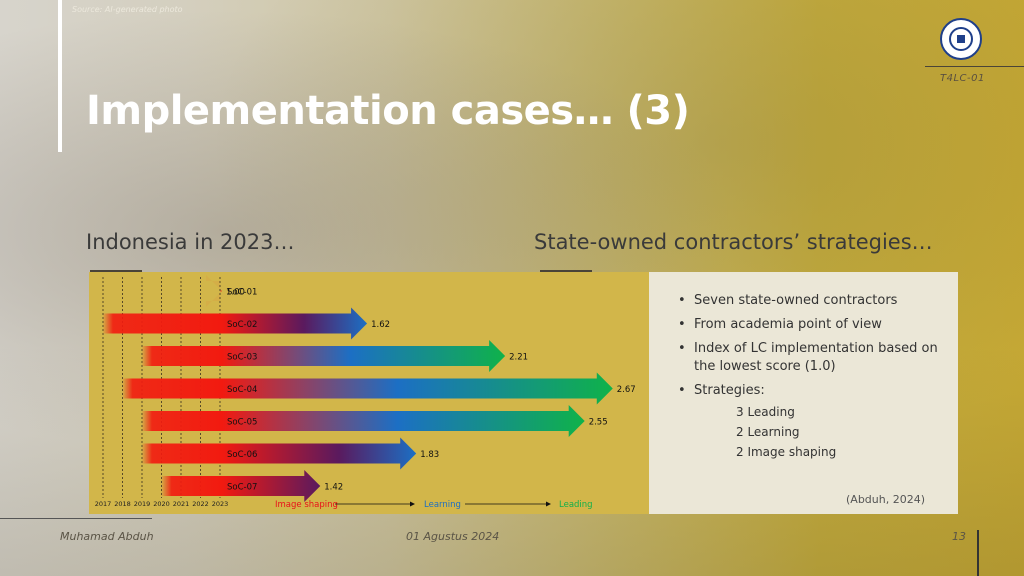  Describe the element at coordinates (886, 499) in the screenshot. I see `citation: (Abduh, 2024)` at that location.